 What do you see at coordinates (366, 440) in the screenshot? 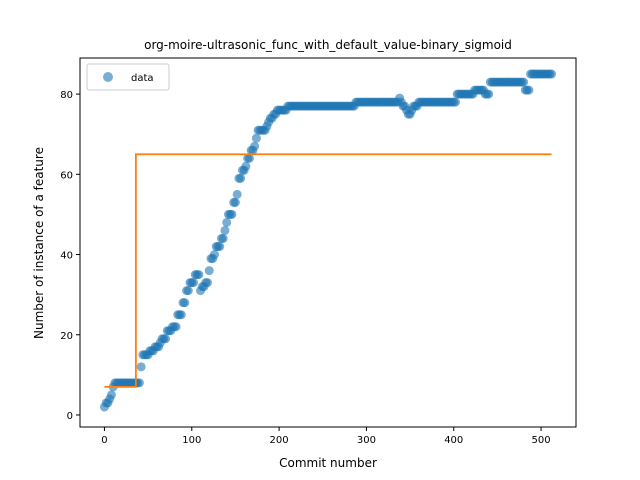
I see `x-tick-label: 300` at bounding box center [366, 440].